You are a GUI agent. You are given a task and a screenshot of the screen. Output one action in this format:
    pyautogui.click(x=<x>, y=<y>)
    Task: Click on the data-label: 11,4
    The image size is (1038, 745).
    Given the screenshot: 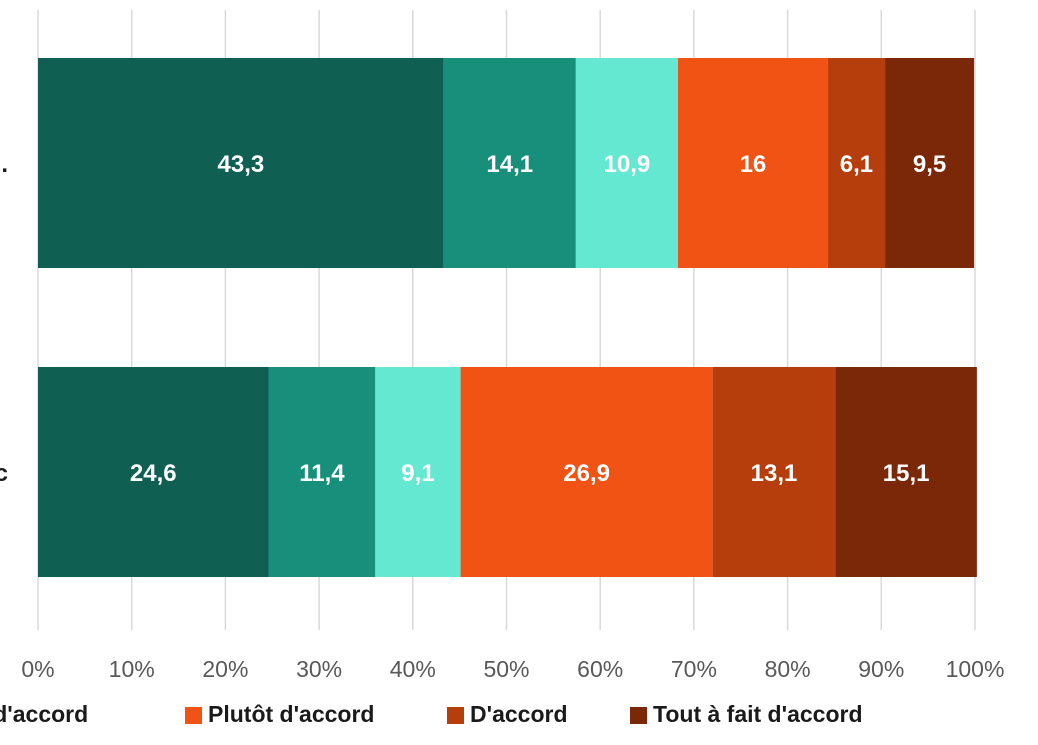 What is the action you would take?
    pyautogui.click(x=322, y=473)
    